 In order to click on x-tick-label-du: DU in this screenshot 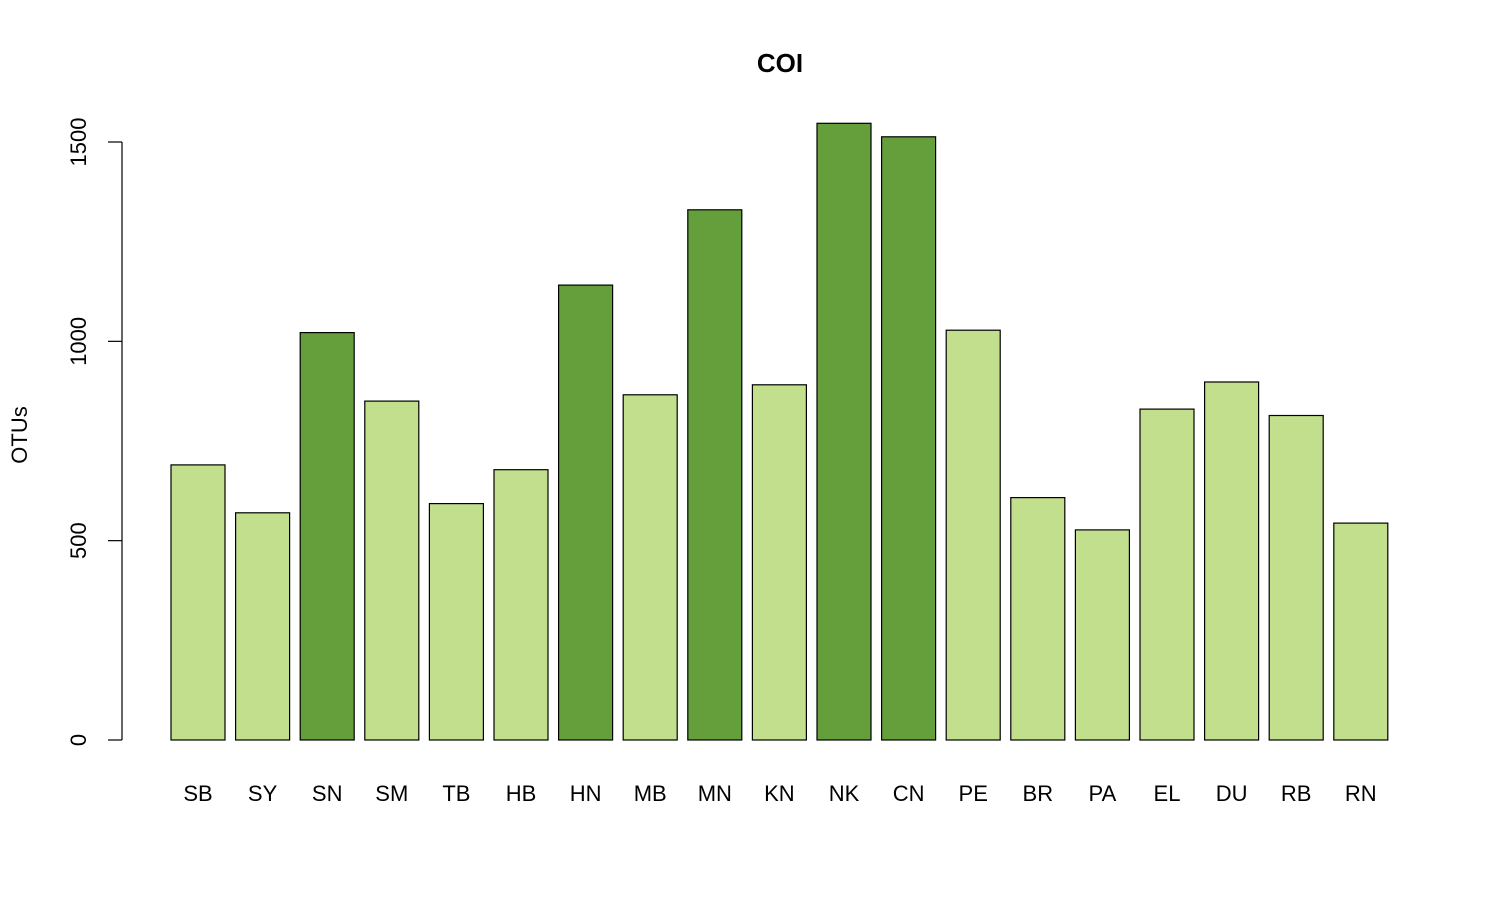, I will do `click(1232, 793)`.